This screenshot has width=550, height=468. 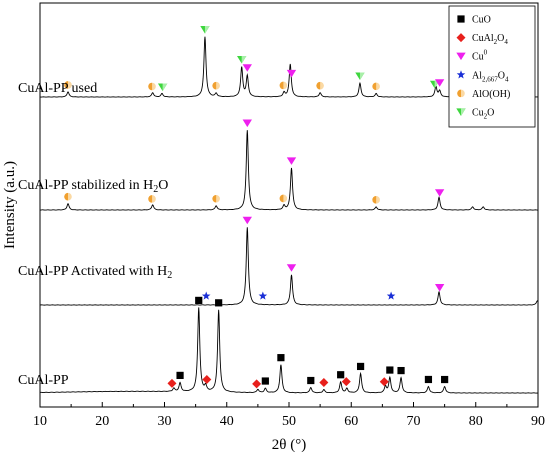 What do you see at coordinates (165, 421) in the screenshot?
I see `x-tick-label-30: 30` at bounding box center [165, 421].